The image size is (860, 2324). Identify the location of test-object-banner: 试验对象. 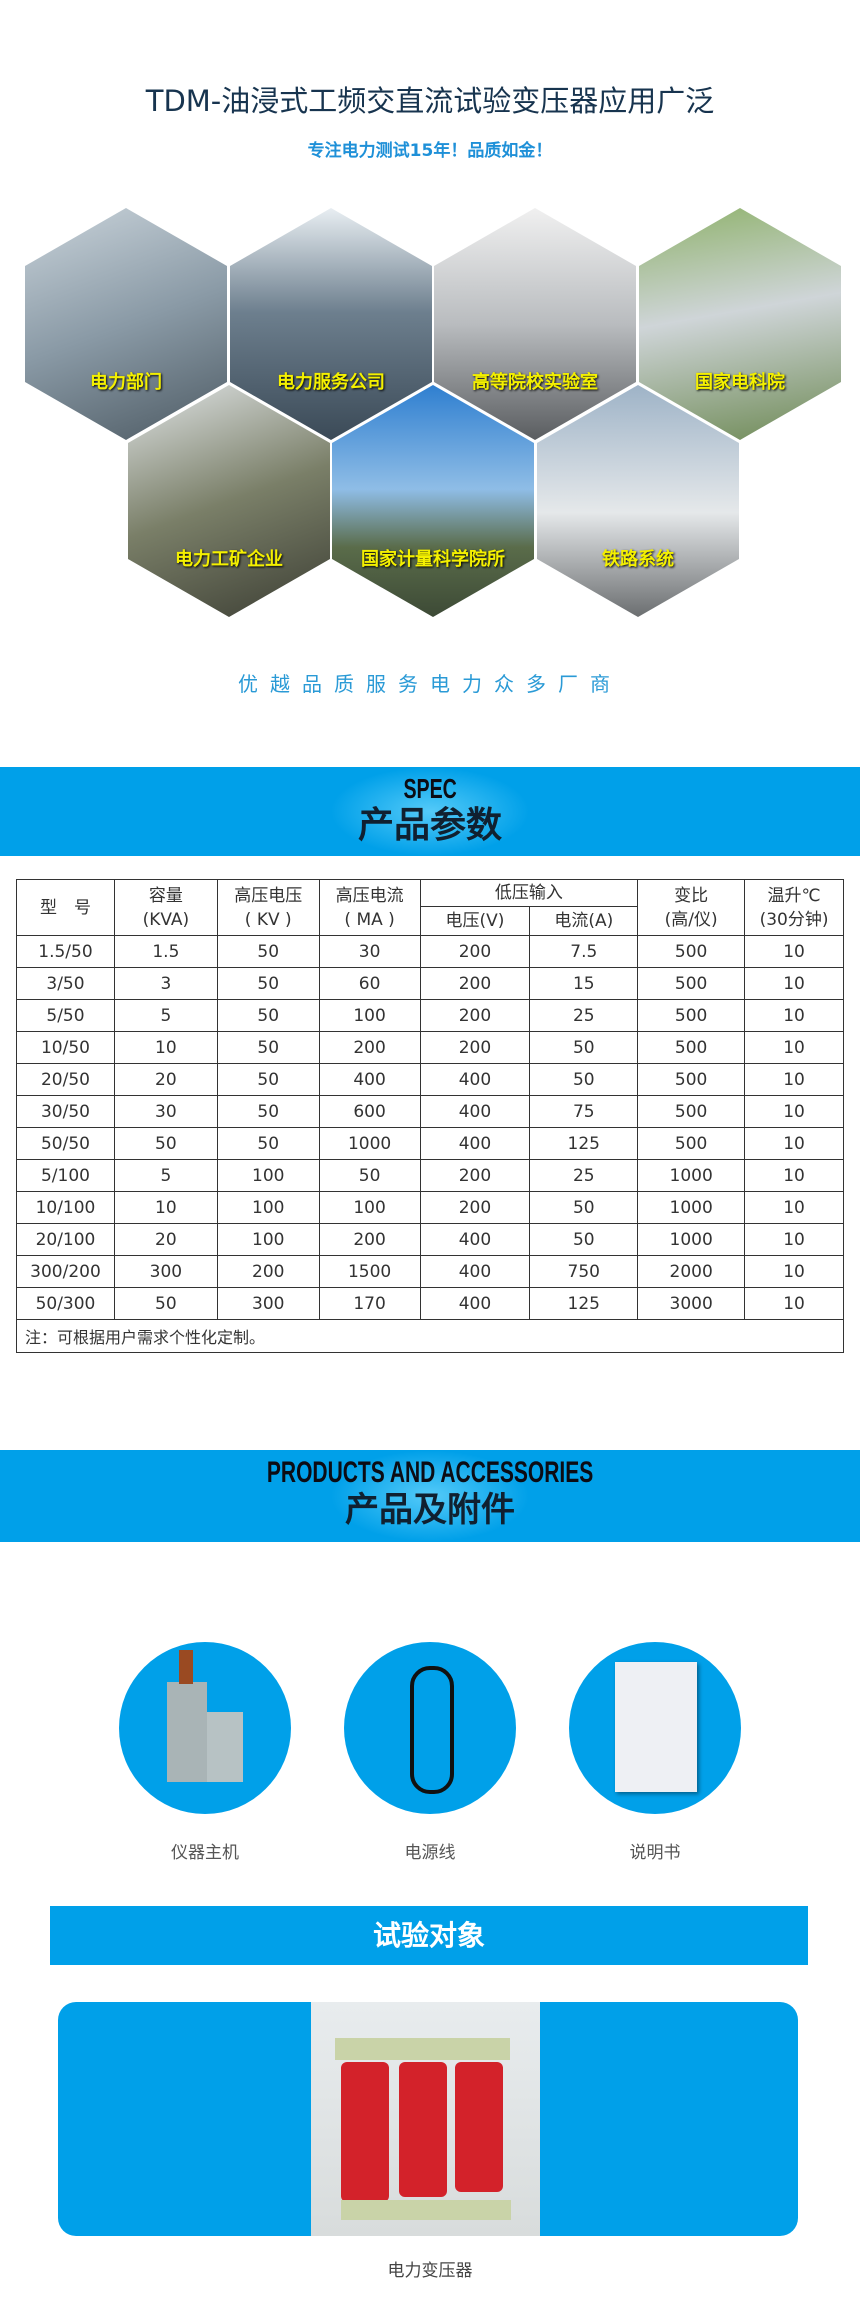
(429, 1935).